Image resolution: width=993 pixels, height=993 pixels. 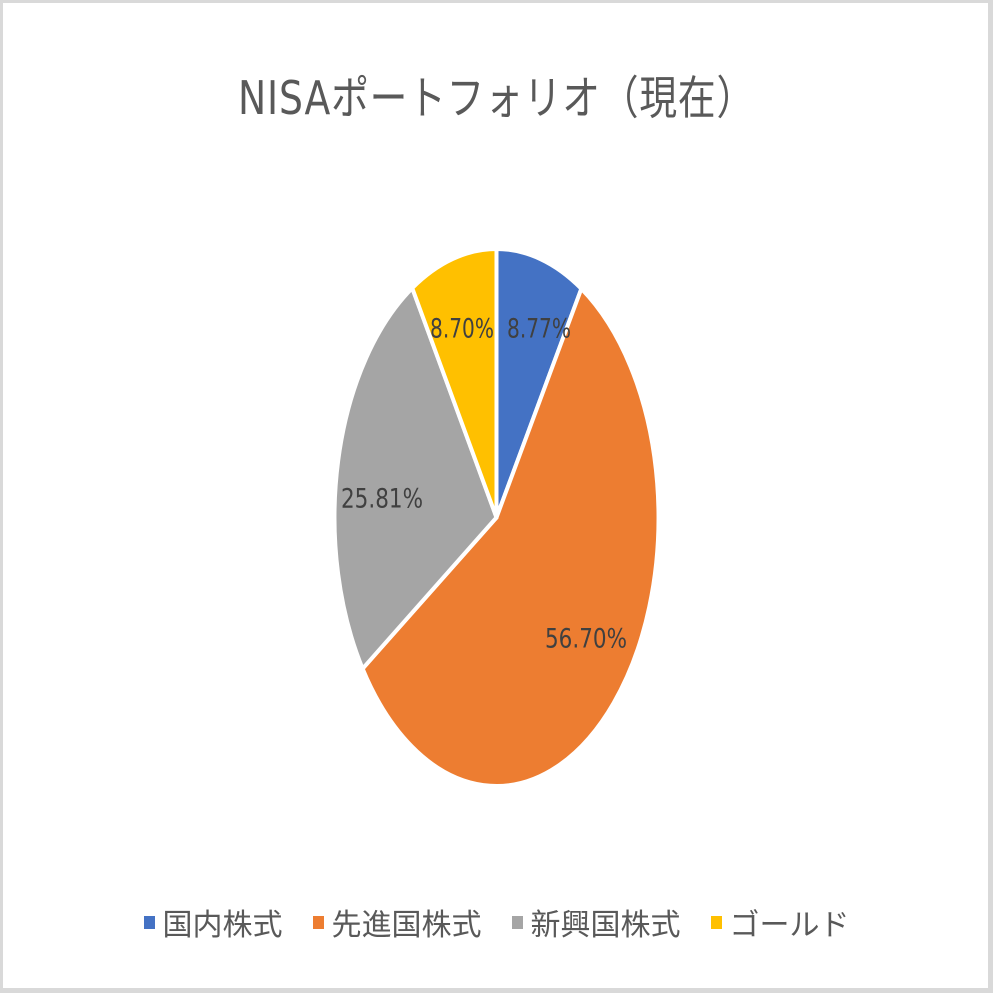 I want to click on slice-gold, so click(x=454, y=383).